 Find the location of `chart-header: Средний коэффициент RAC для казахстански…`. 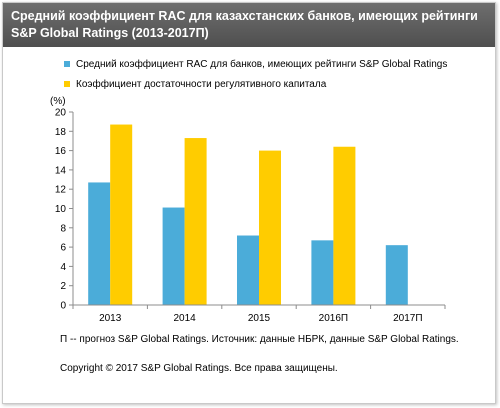

chart-header: Средний коэффициент RAC для казахстански… is located at coordinates (249, 25).